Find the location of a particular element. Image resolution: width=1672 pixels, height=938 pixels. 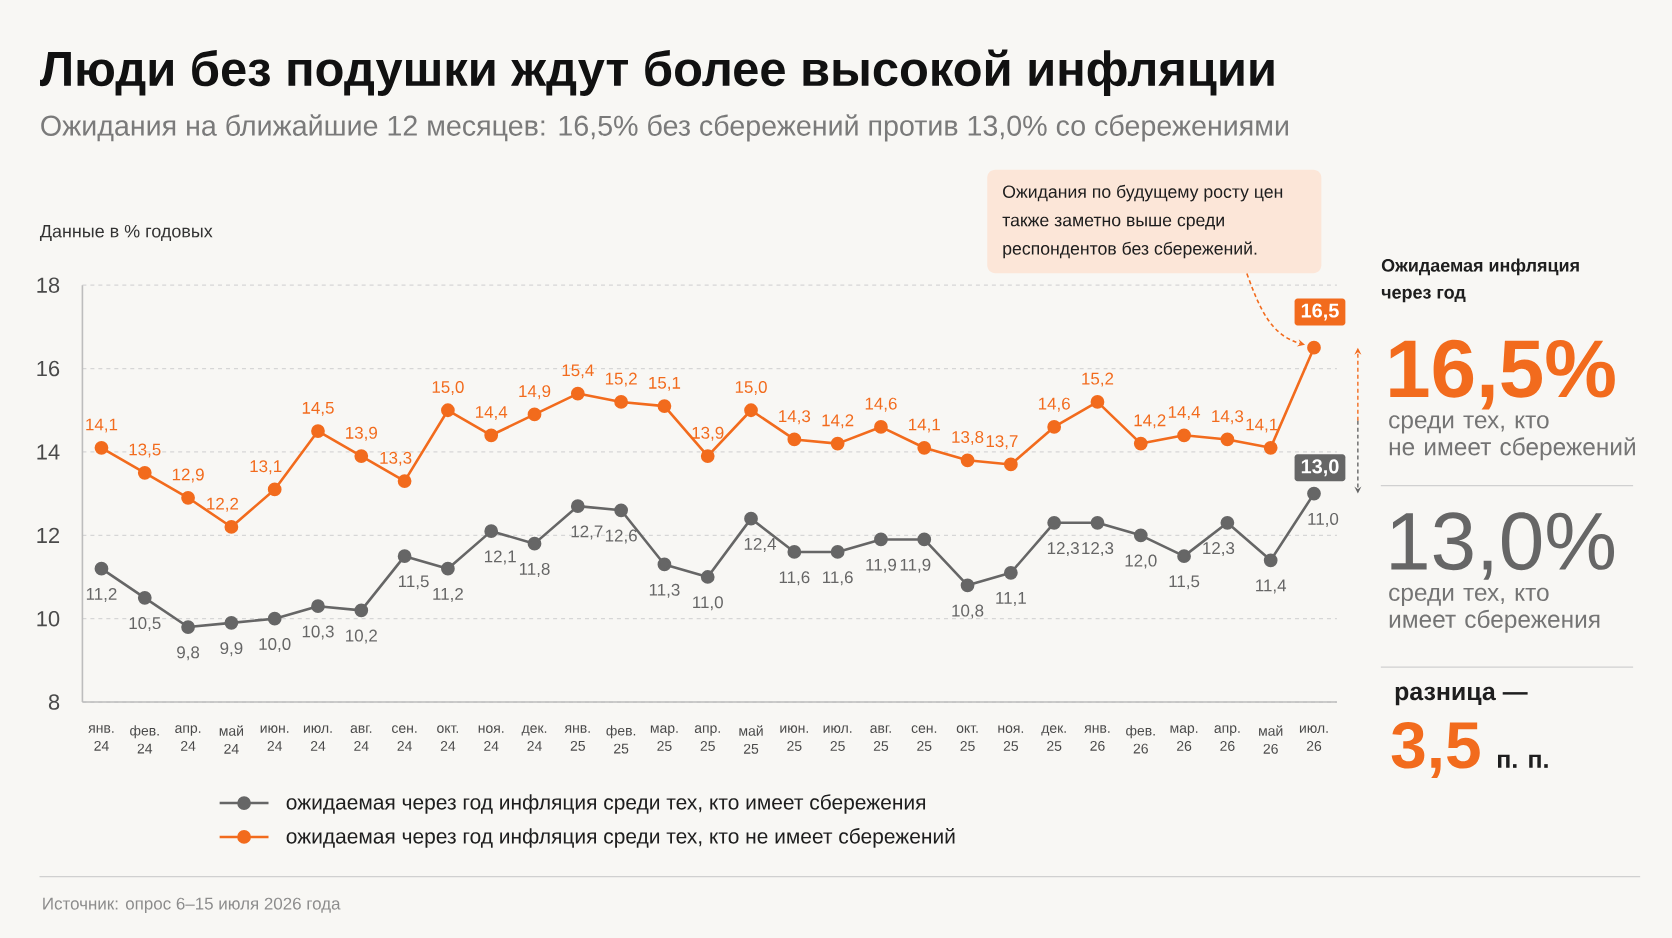

x-tick-label: июл. 26 is located at coordinates (1313, 738).